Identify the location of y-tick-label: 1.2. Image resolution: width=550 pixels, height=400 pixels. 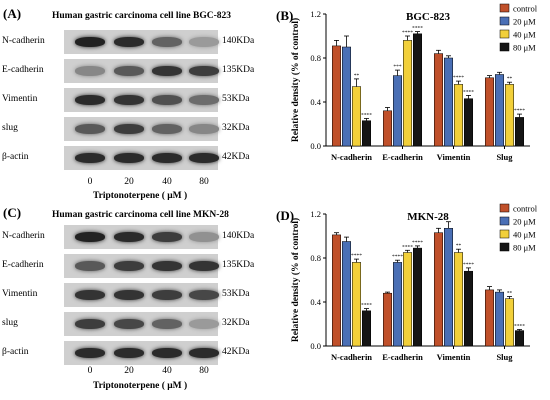
(315, 14).